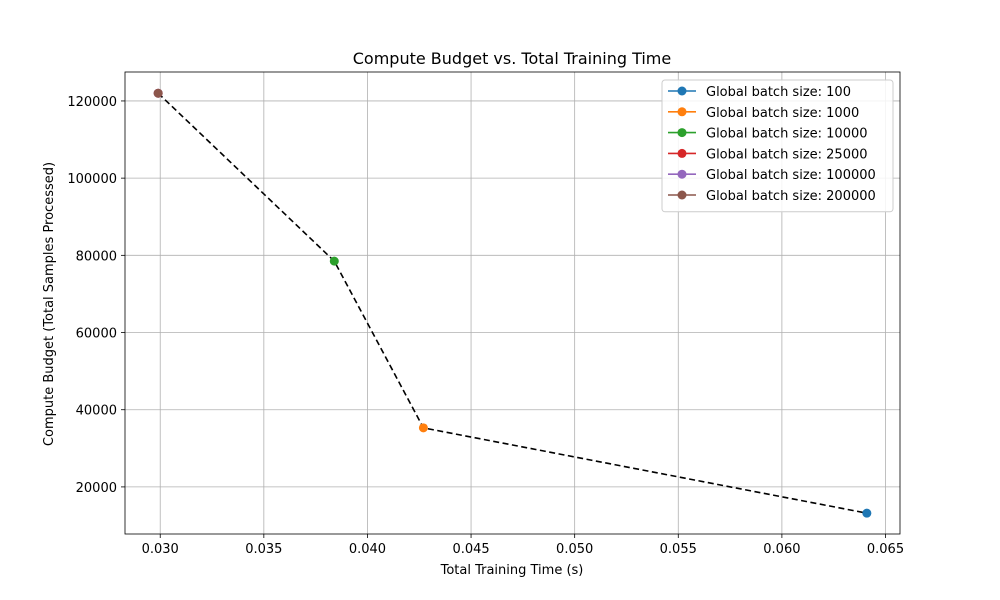 Image resolution: width=1000 pixels, height=600 pixels. I want to click on y-axis-title: Compute Budget (Total Samples Processed), so click(49, 304).